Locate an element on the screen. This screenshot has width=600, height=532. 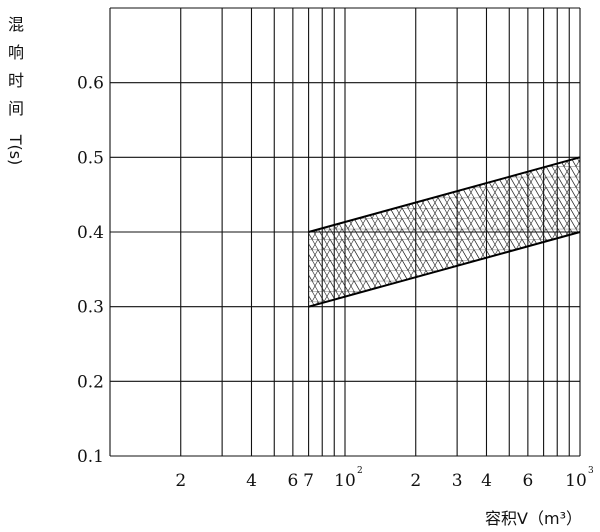
x-tick-exponent: 2 is located at coordinates (360, 471).